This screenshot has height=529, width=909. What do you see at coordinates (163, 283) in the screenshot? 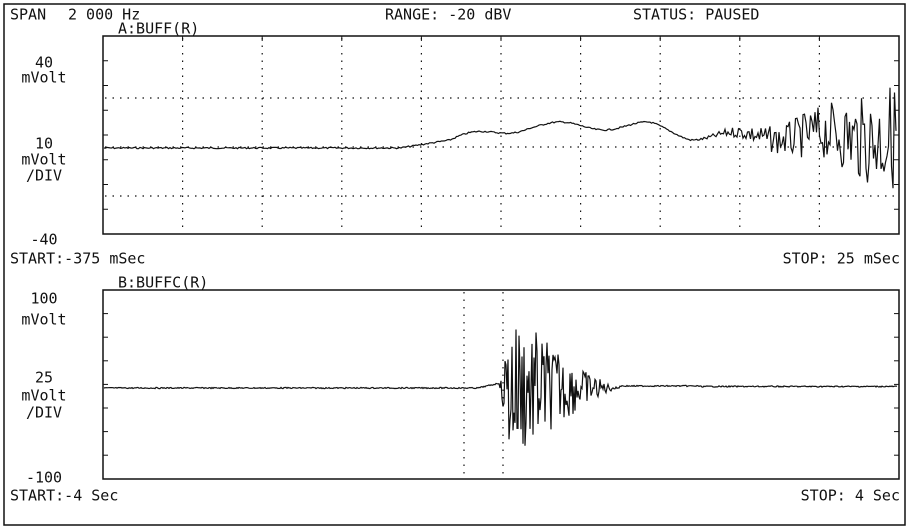
I see `trace-label: B:BUFFC(R)` at bounding box center [163, 283].